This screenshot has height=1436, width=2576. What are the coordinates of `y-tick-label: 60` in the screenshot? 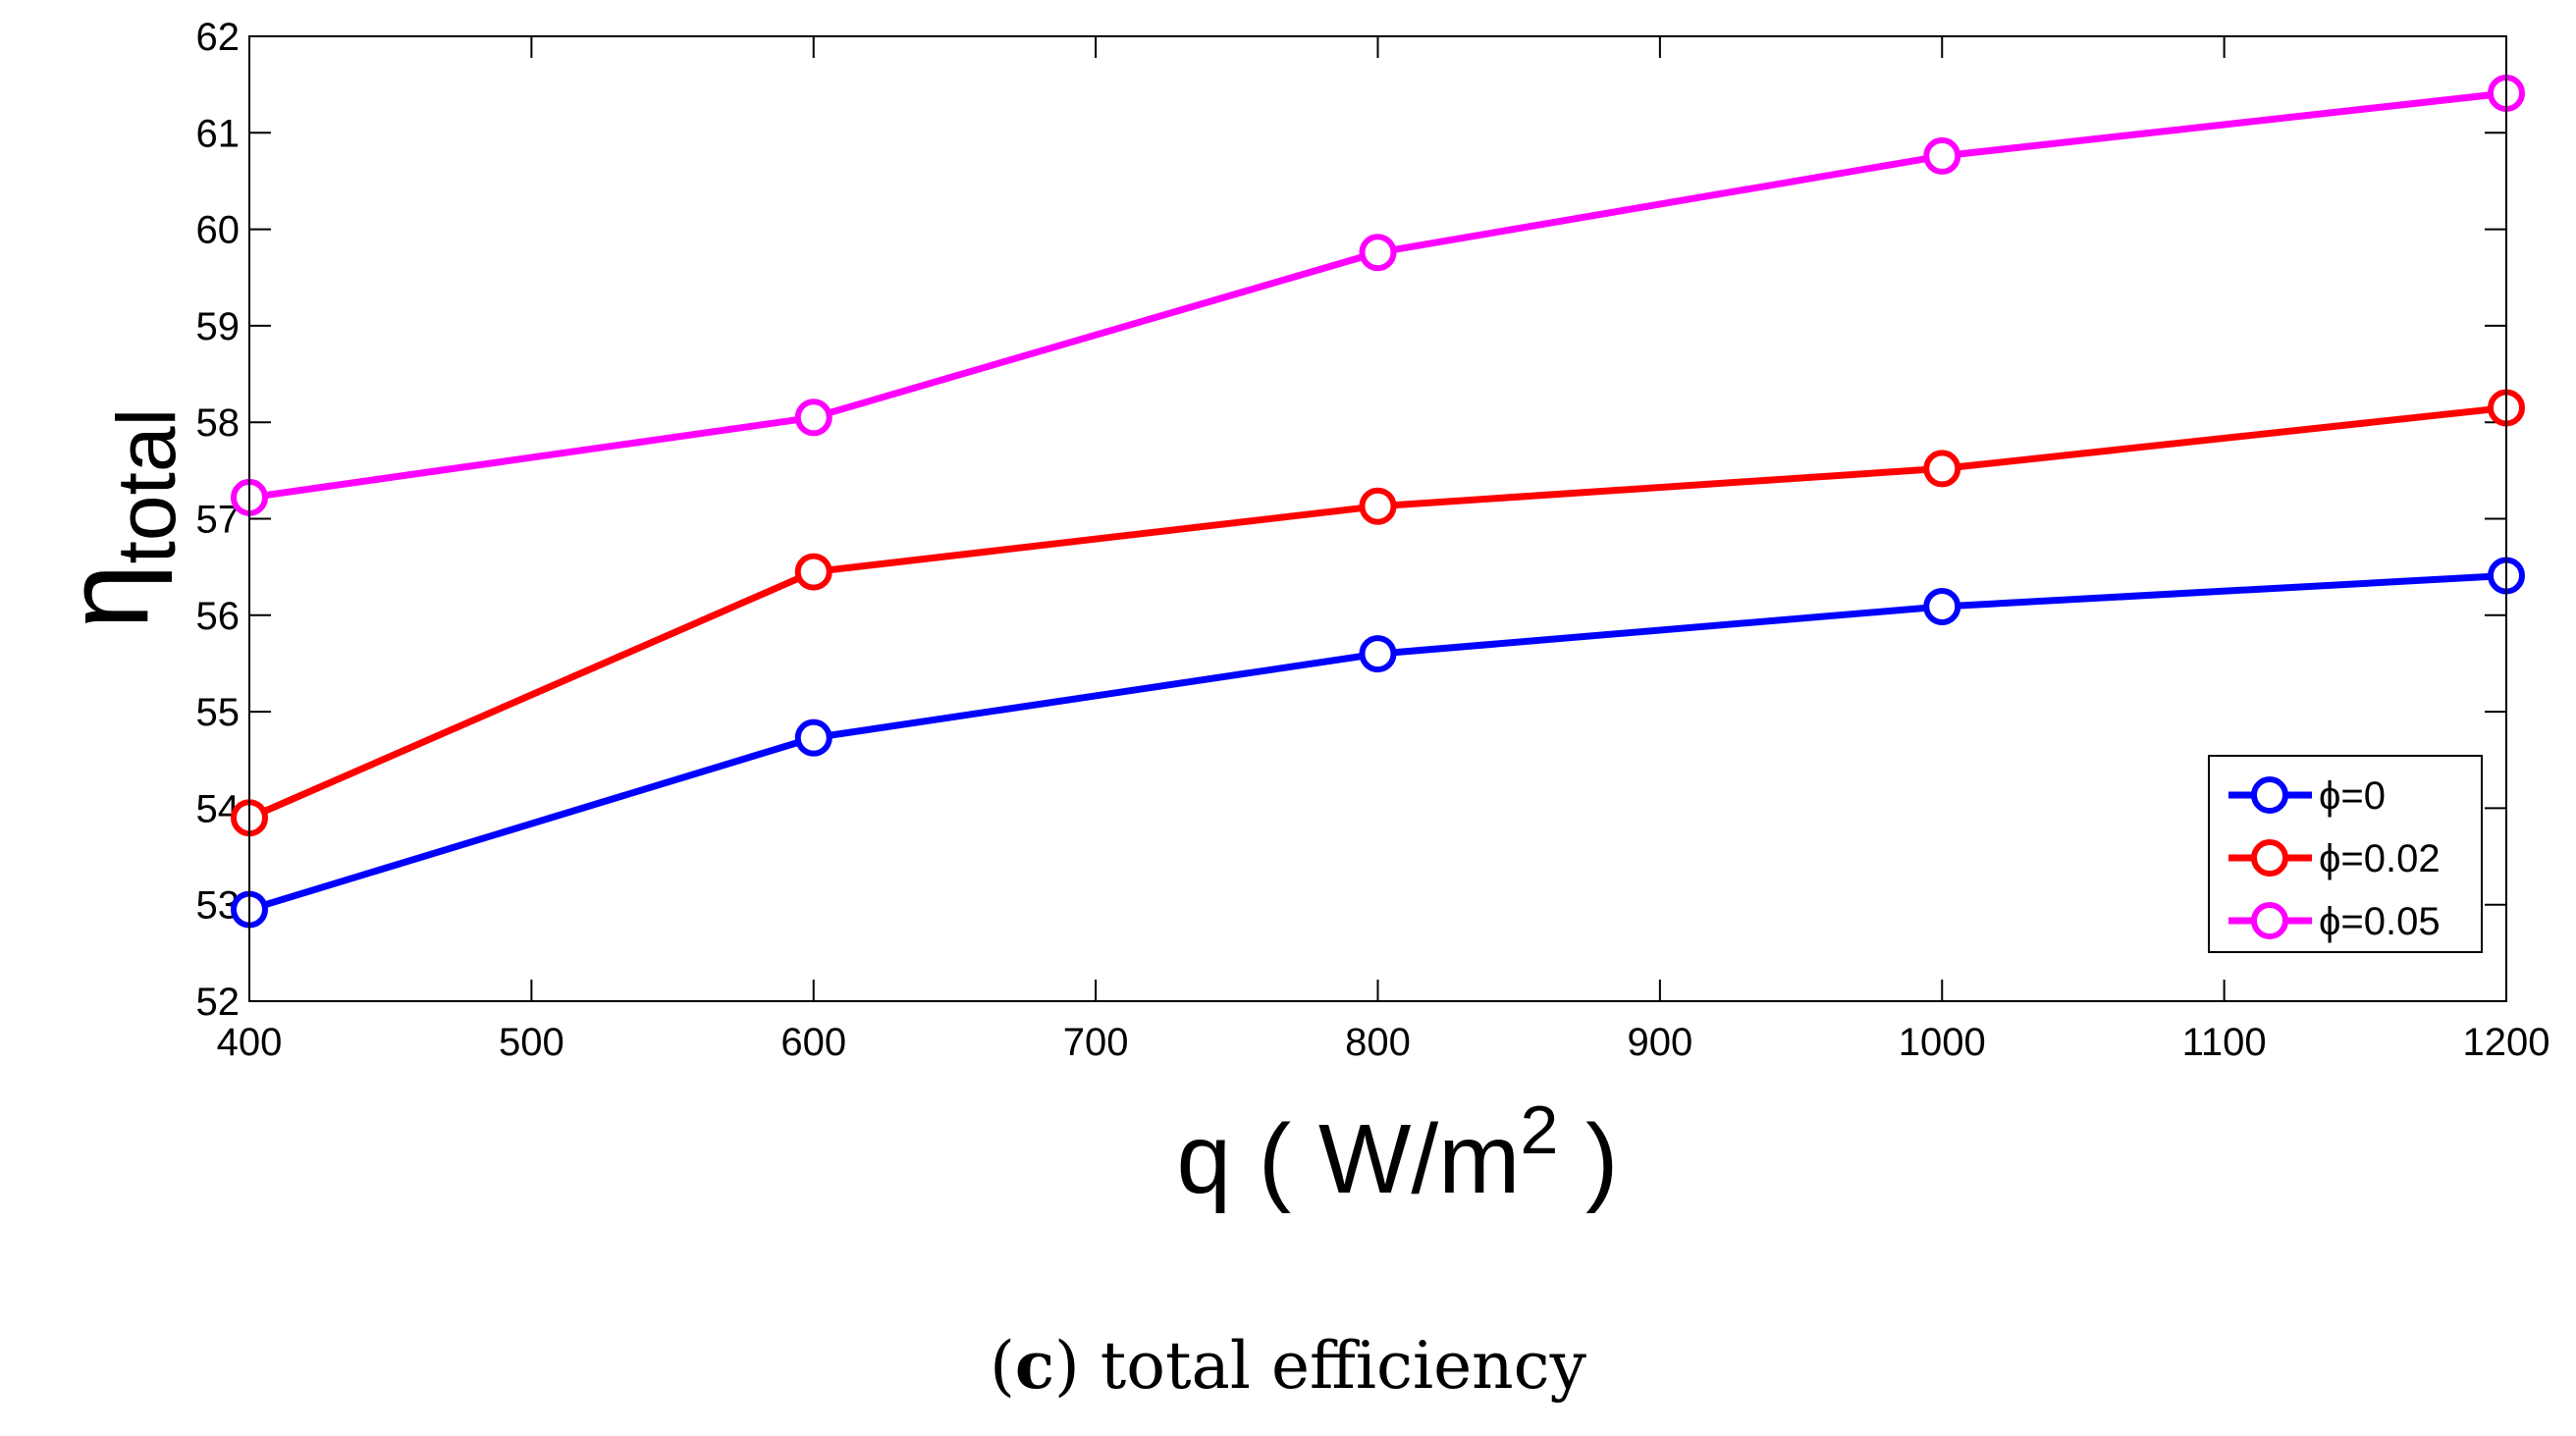 It's located at (218, 230).